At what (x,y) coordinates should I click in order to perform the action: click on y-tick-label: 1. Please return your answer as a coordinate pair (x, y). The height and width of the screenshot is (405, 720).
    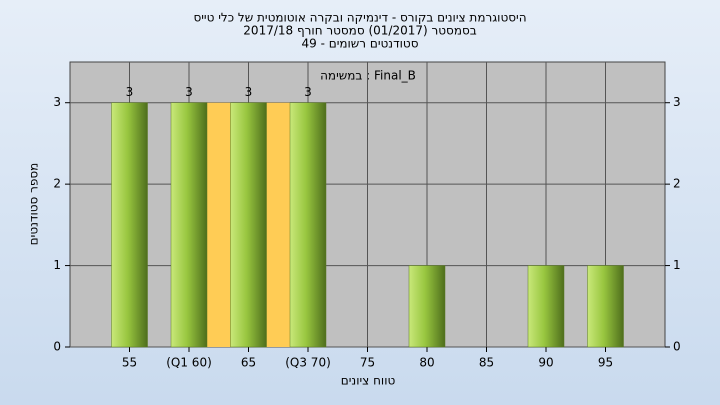
    Looking at the image, I should click on (57, 265).